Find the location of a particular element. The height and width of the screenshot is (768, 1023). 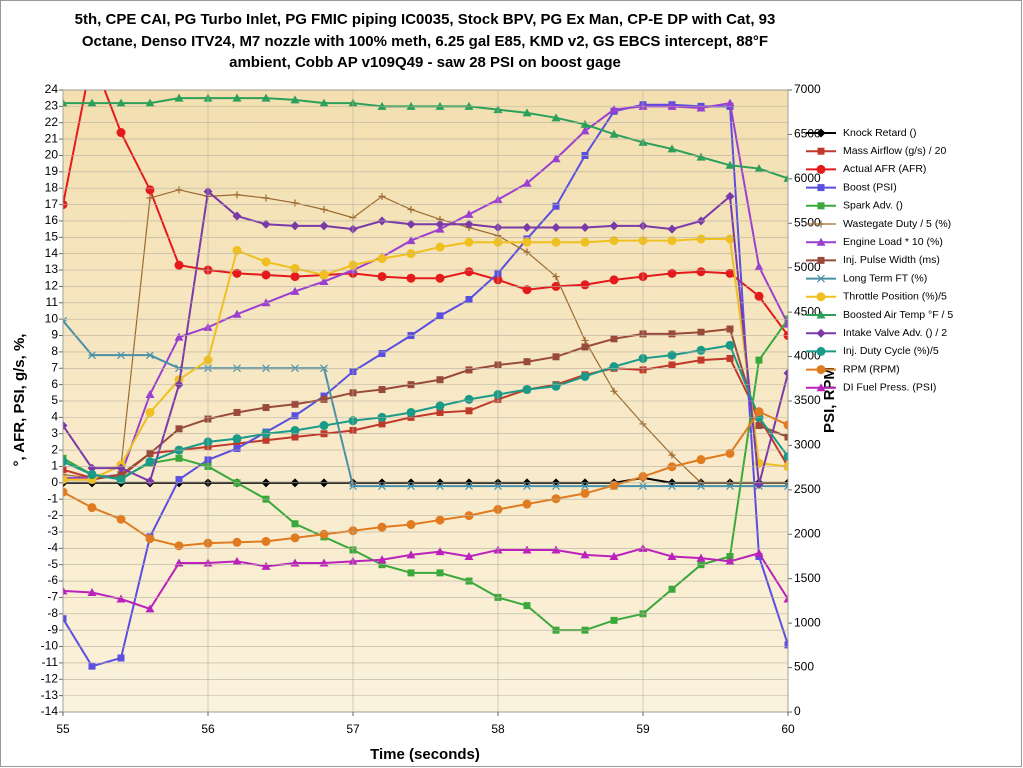

y2-tick-label: 5500 is located at coordinates (807, 222).